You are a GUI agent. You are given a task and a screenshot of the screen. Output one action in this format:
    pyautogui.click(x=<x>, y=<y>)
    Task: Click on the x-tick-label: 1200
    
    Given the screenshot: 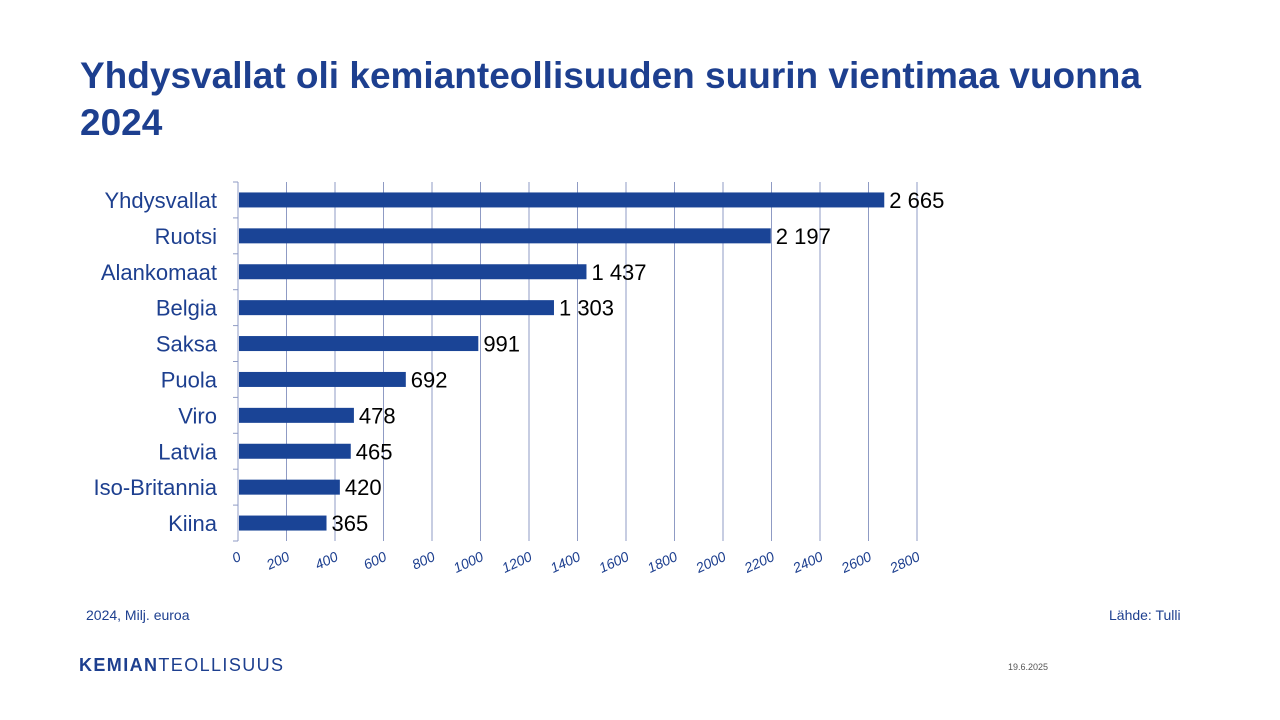 What is the action you would take?
    pyautogui.click(x=516, y=562)
    